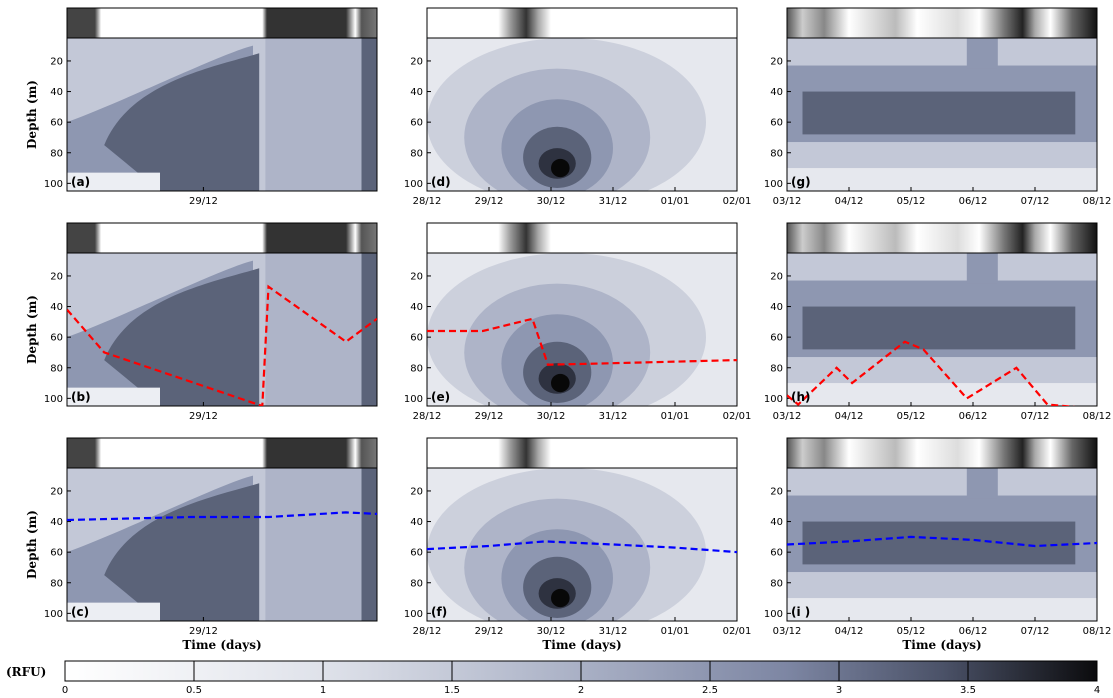 Image resolution: width=1113 pixels, height=698 pixels. I want to click on panel: 20 40 60 80 100 29/12 Depth (m) Time (days) (c), so click(201, 544).